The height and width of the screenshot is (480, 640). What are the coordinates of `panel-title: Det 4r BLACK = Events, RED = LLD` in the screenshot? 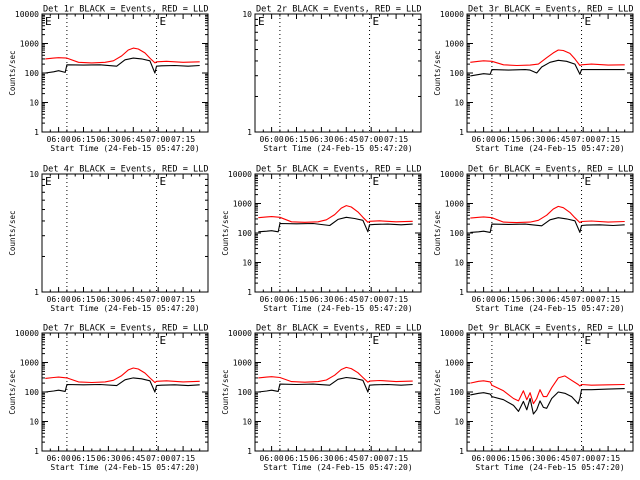 It's located at (126, 170).